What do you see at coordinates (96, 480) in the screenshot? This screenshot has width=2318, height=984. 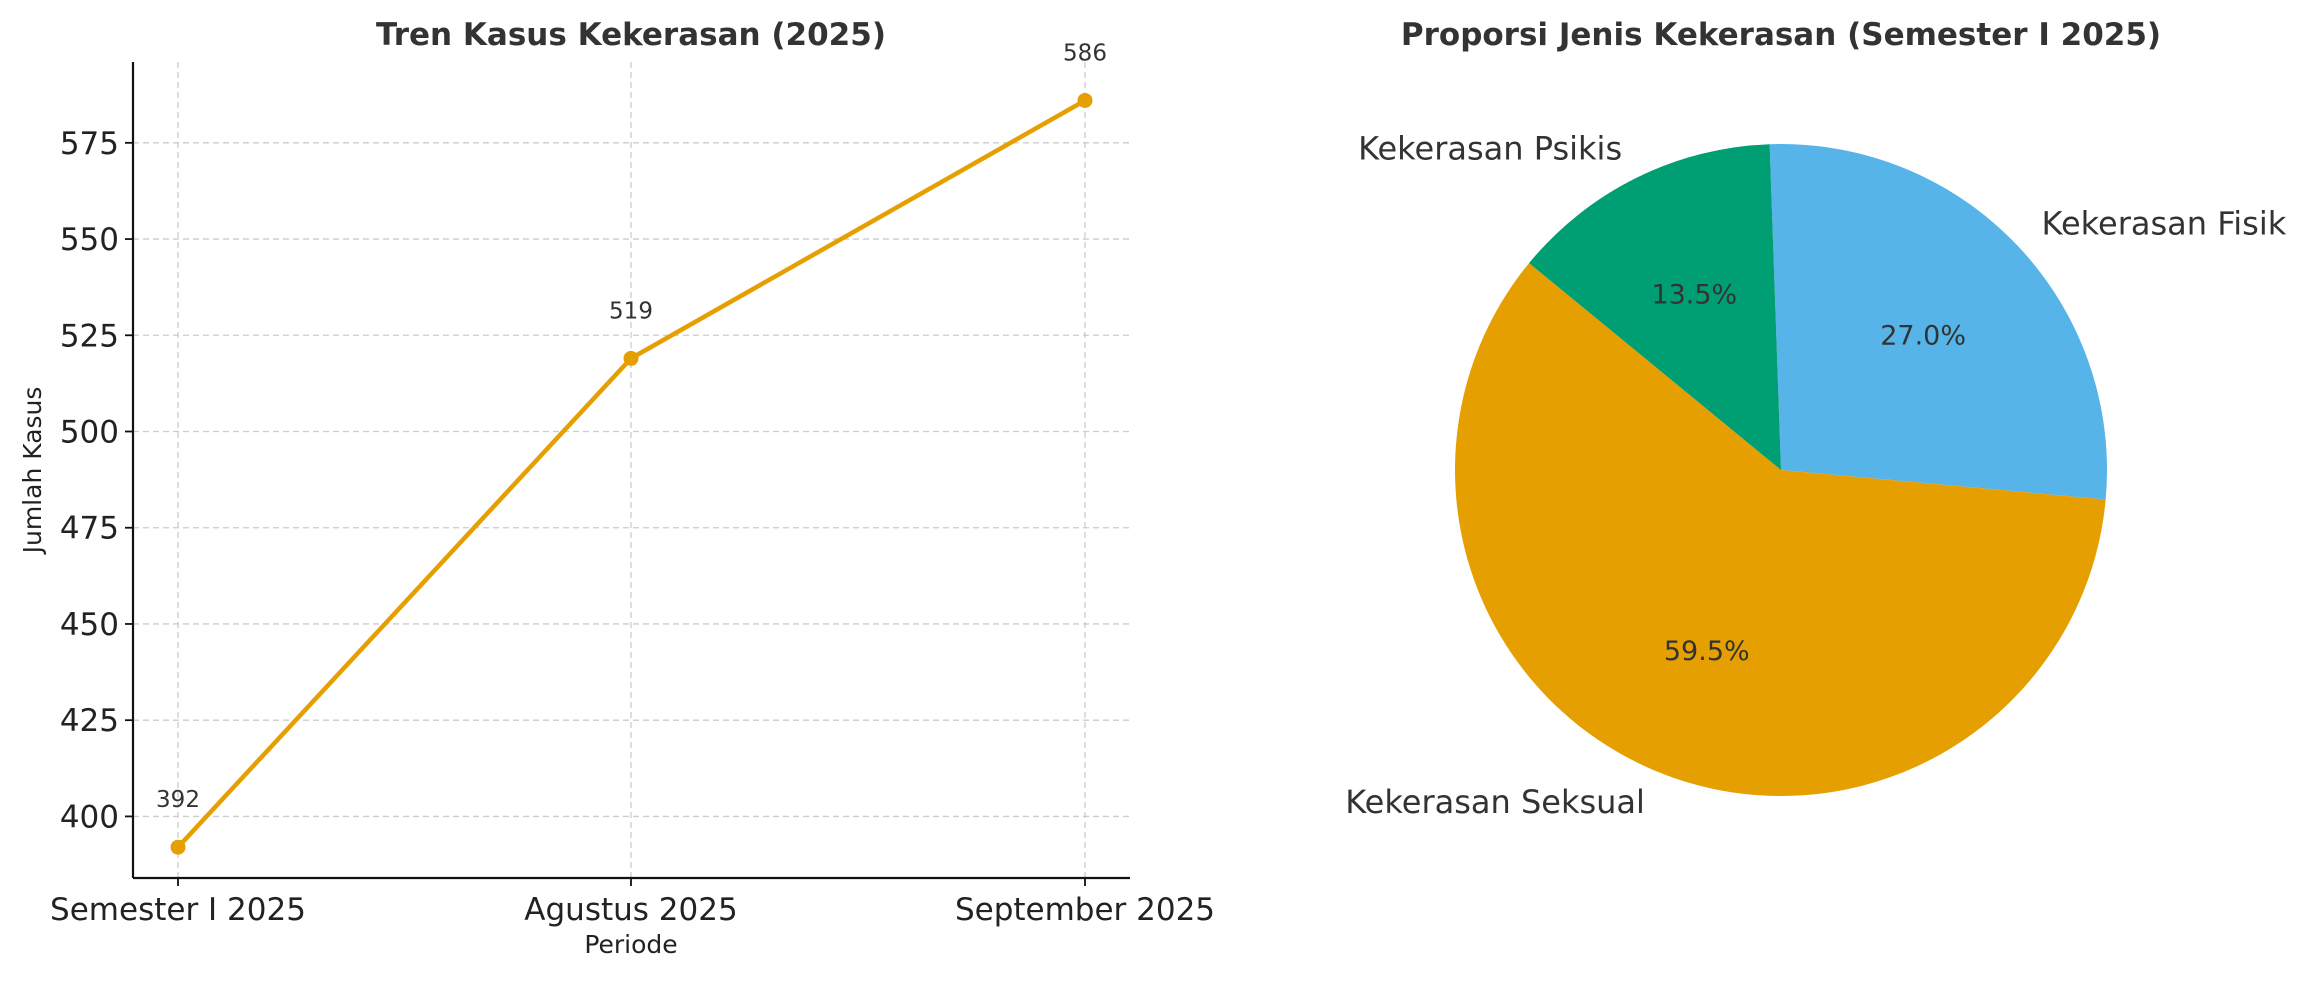 I see `line-chart-y-ticks: 400 425 450 475 500 525 550 575` at bounding box center [96, 480].